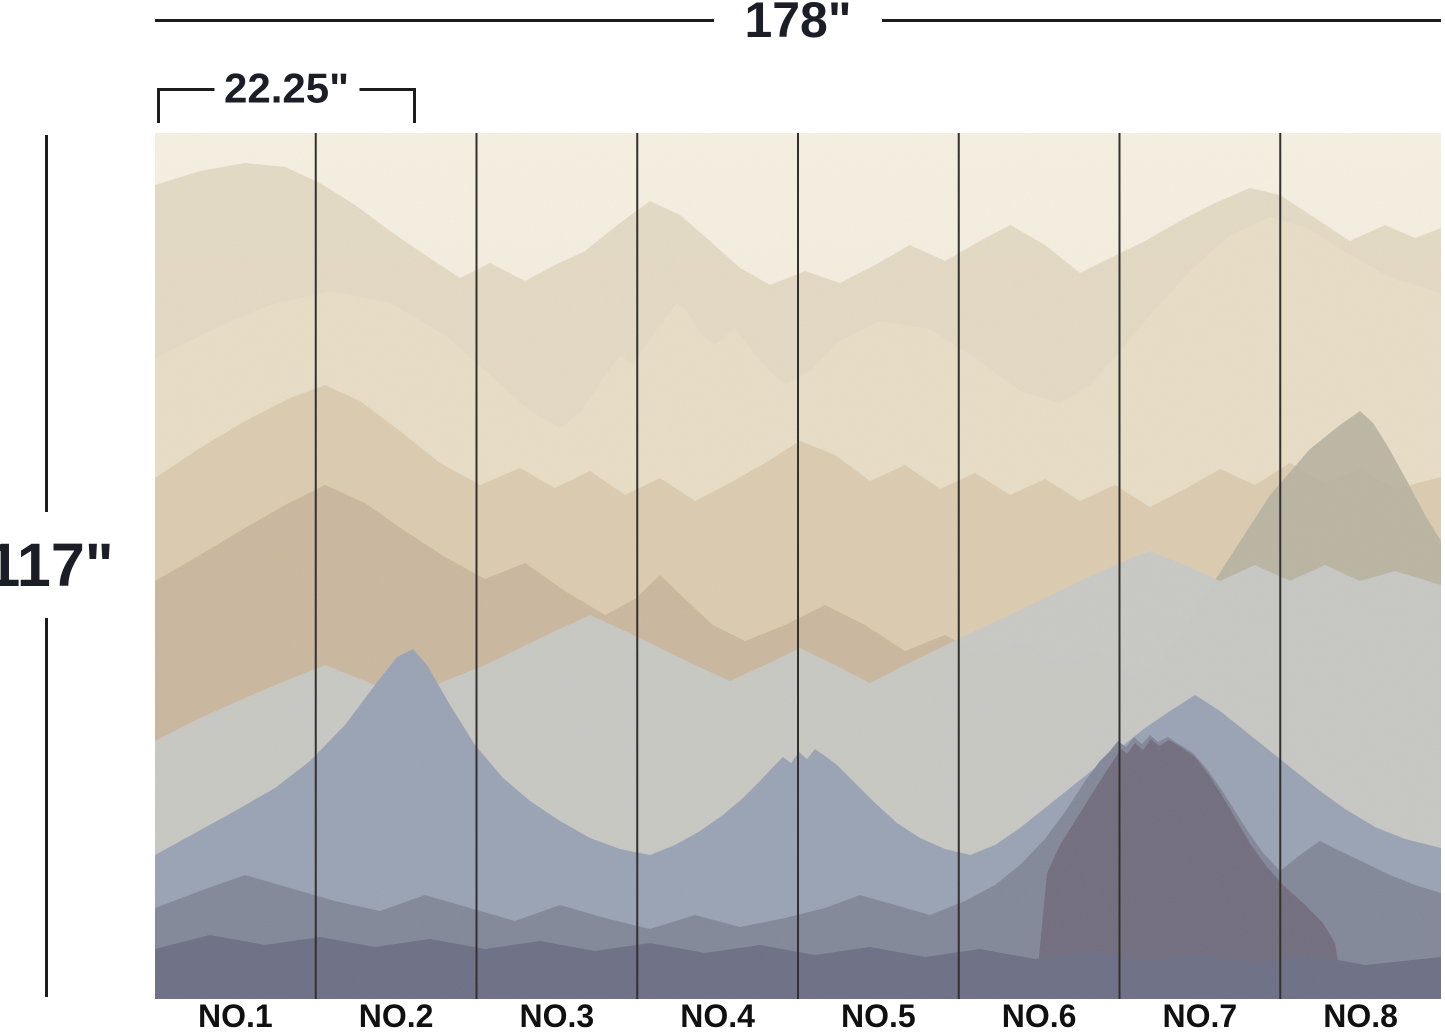 This screenshot has height=1034, width=1445. Describe the element at coordinates (435, 20) in the screenshot. I see `dimension-line-left` at that location.